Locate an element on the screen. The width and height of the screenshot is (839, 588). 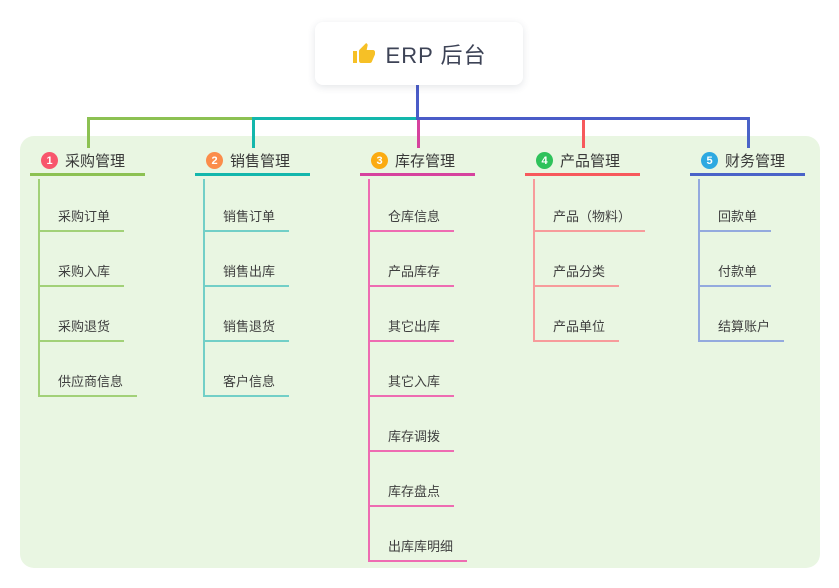
branch1-connector-stub is located at coordinates (88, 132).